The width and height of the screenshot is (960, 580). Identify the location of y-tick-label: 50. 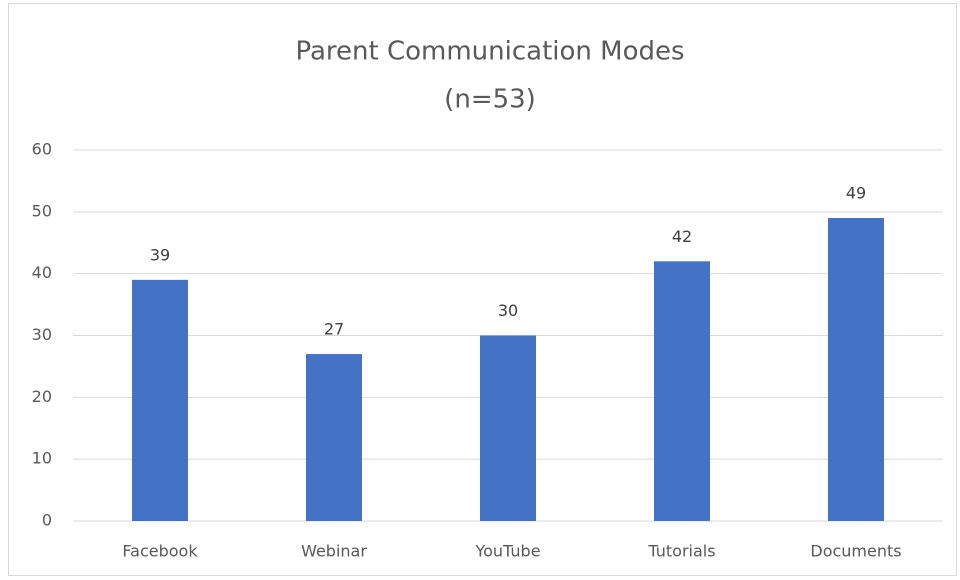
(42, 210).